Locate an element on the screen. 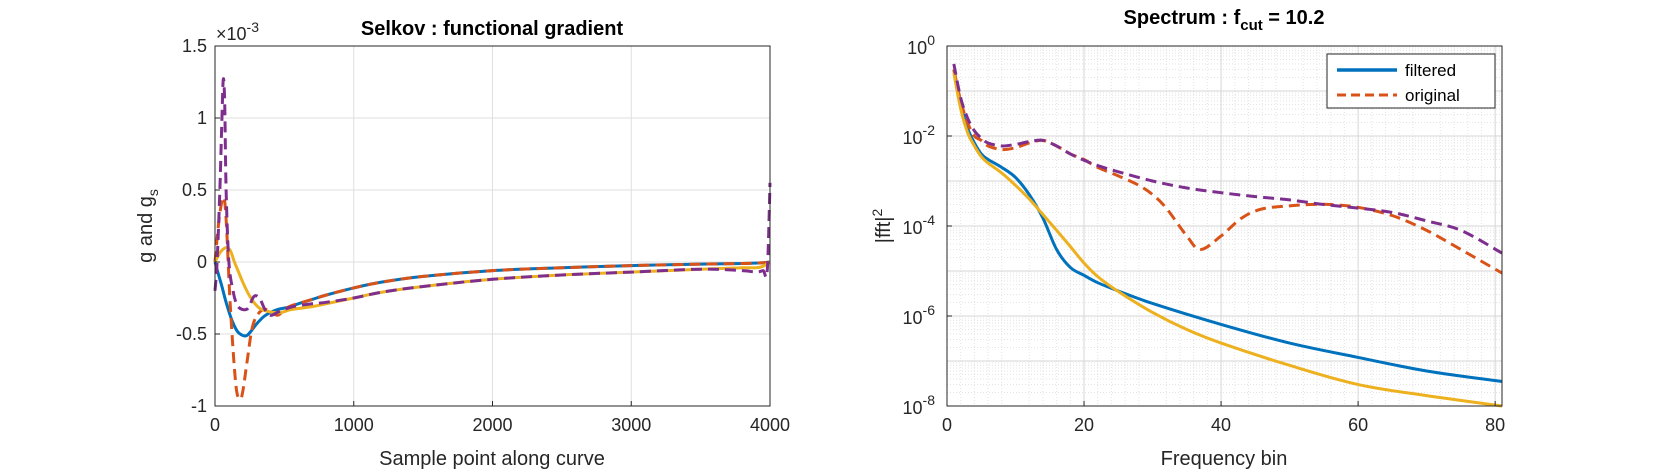 Image resolution: width=1654 pixels, height=472 pixels. right-series-purple is located at coordinates (1227, 159).